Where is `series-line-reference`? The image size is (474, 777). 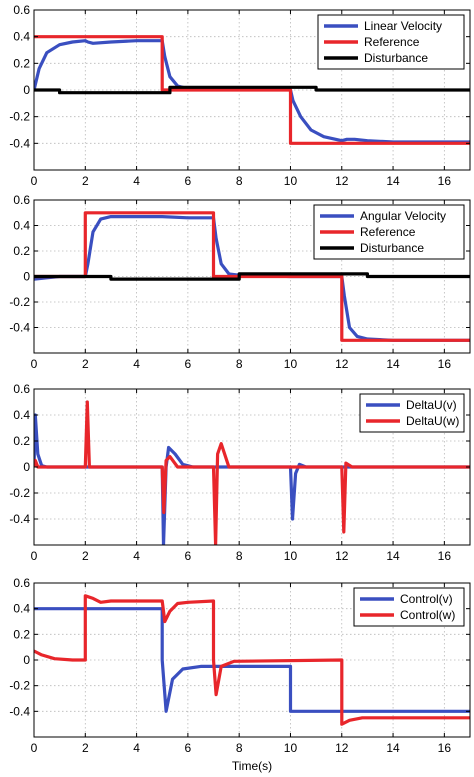
series-line-reference is located at coordinates (252, 90).